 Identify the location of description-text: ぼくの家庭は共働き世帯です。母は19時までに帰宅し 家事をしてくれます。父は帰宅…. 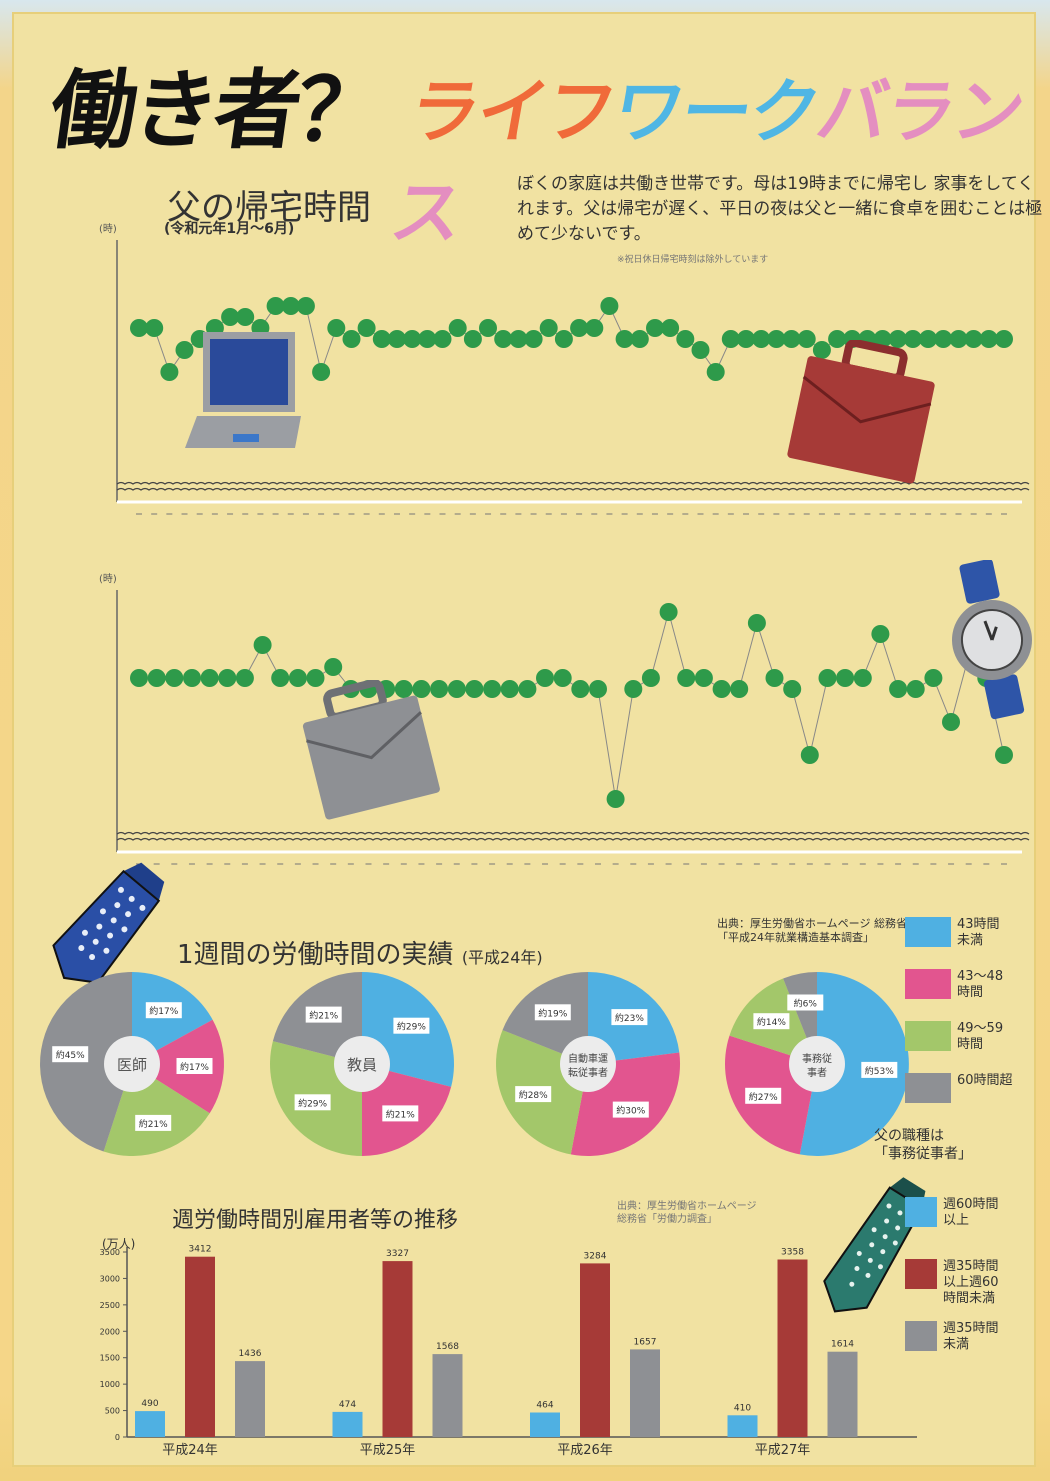
(780, 209).